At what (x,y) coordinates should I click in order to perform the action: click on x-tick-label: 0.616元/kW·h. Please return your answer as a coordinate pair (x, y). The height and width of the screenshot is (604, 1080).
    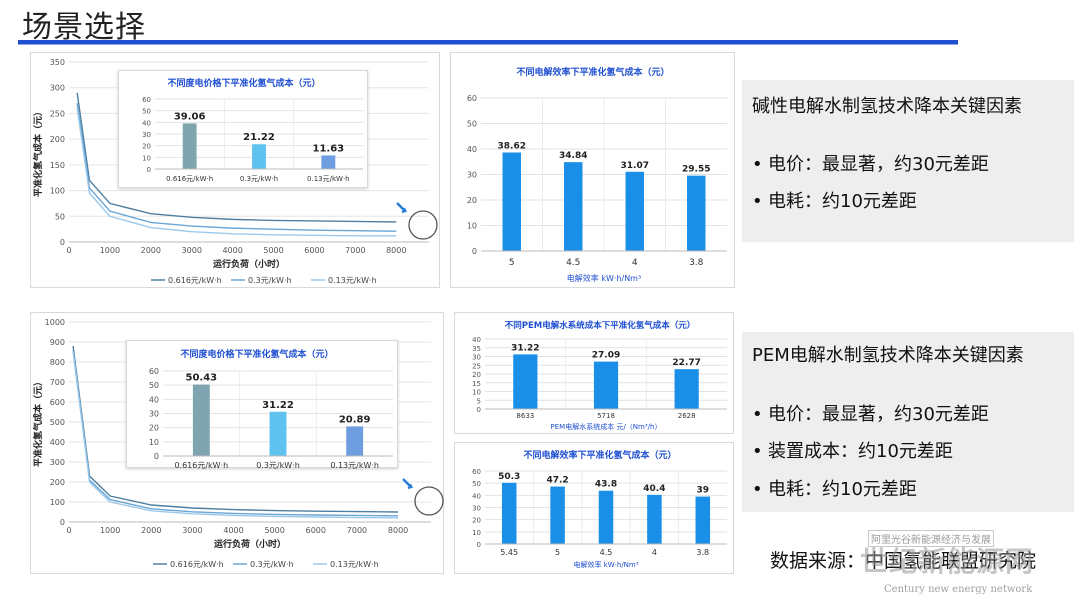
    Looking at the image, I should click on (189, 179).